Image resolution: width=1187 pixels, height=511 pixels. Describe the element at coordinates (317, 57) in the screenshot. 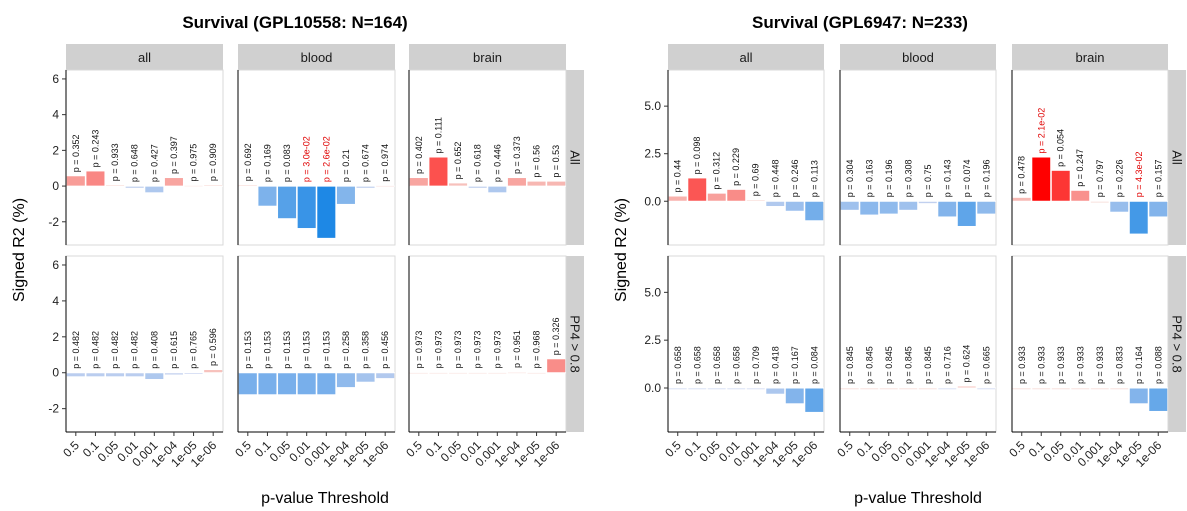

I see `facet-strip-label: blood` at that location.